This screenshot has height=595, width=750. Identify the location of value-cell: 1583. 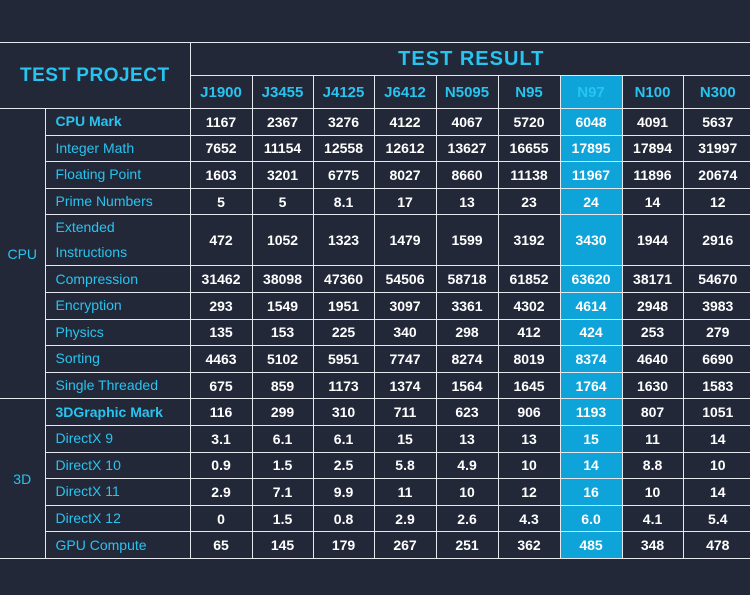
(716, 385).